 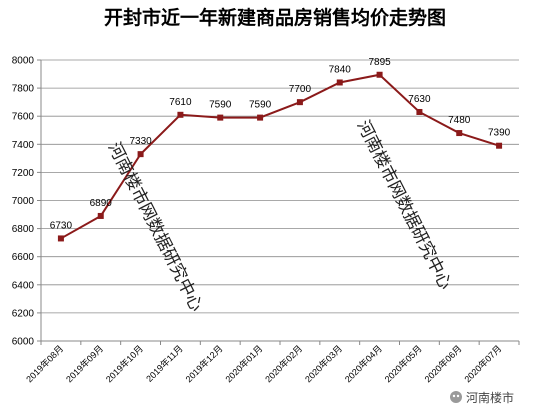 What do you see at coordinates (23, 117) in the screenshot?
I see `y-tick-label: 7600` at bounding box center [23, 117].